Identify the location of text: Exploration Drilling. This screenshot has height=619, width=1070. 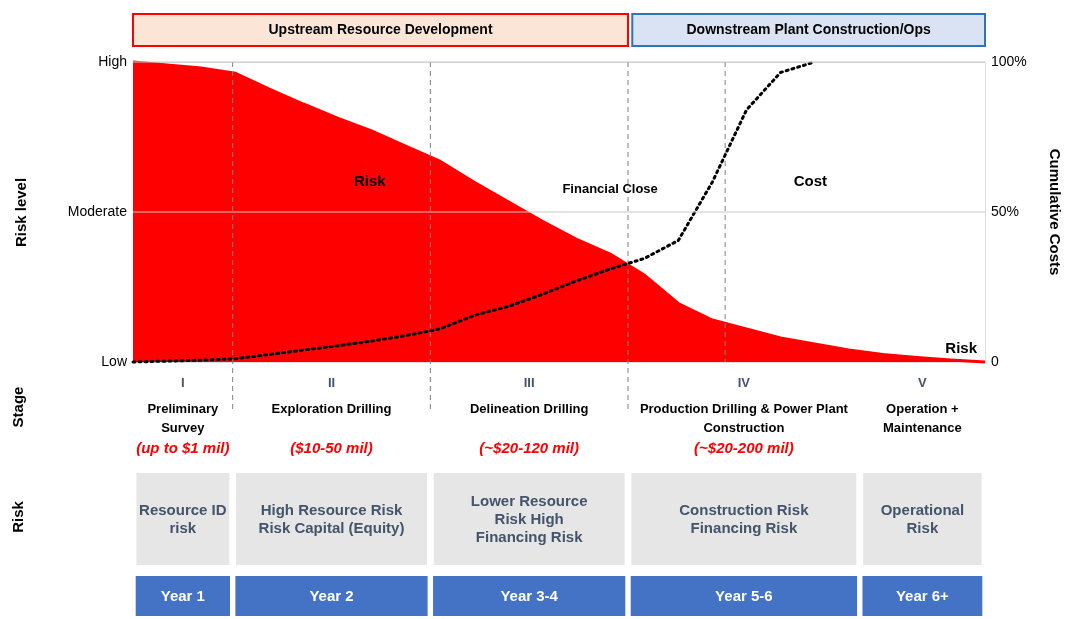
(331, 408).